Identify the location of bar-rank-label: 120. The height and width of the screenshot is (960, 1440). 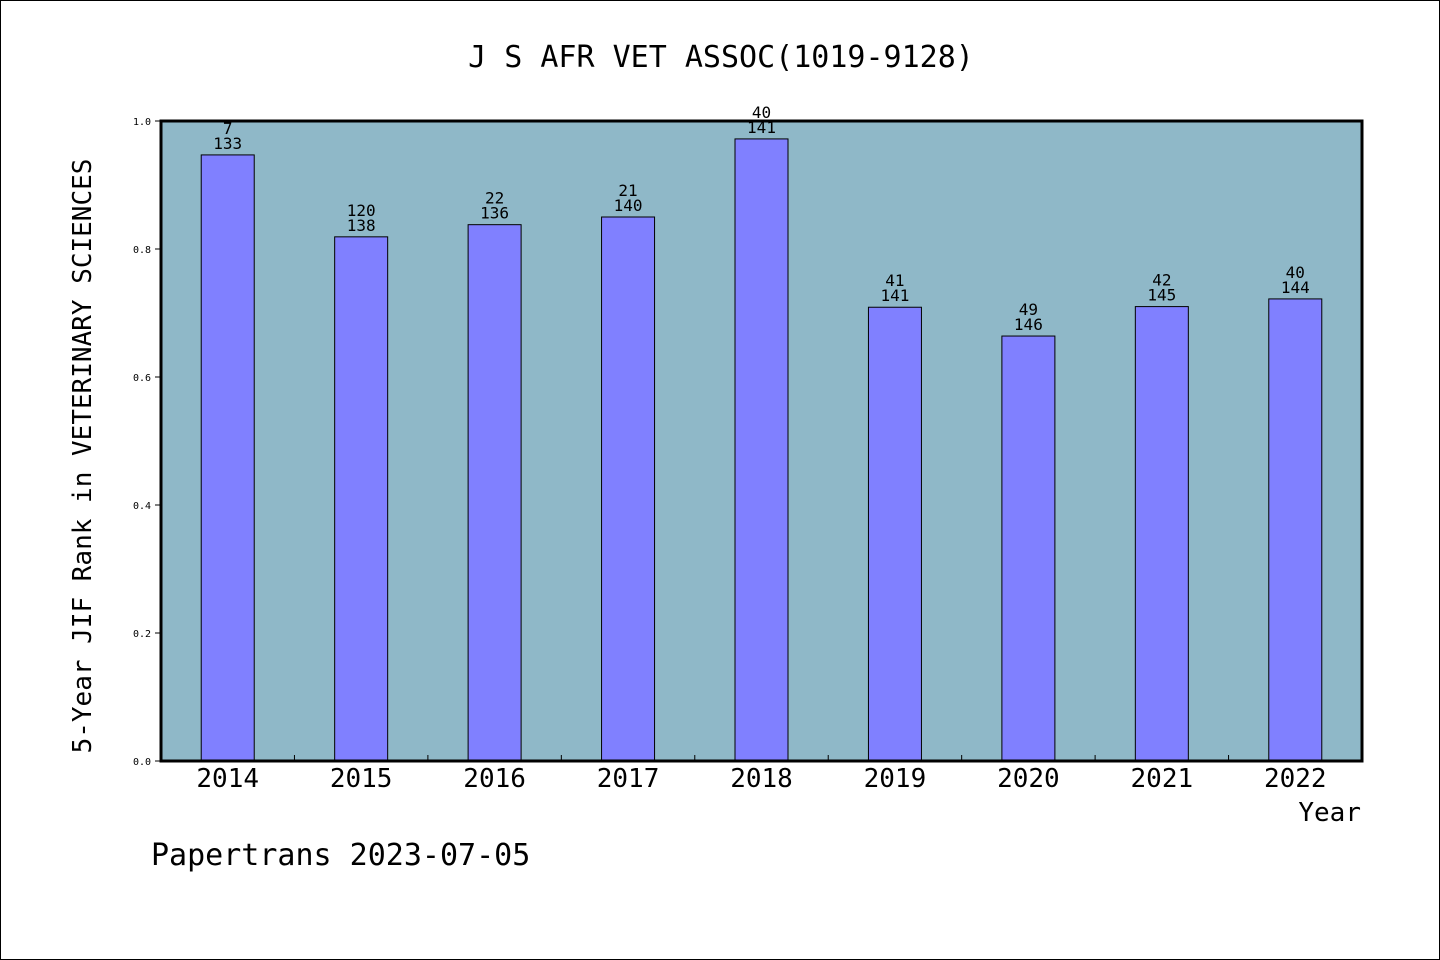
(361, 210).